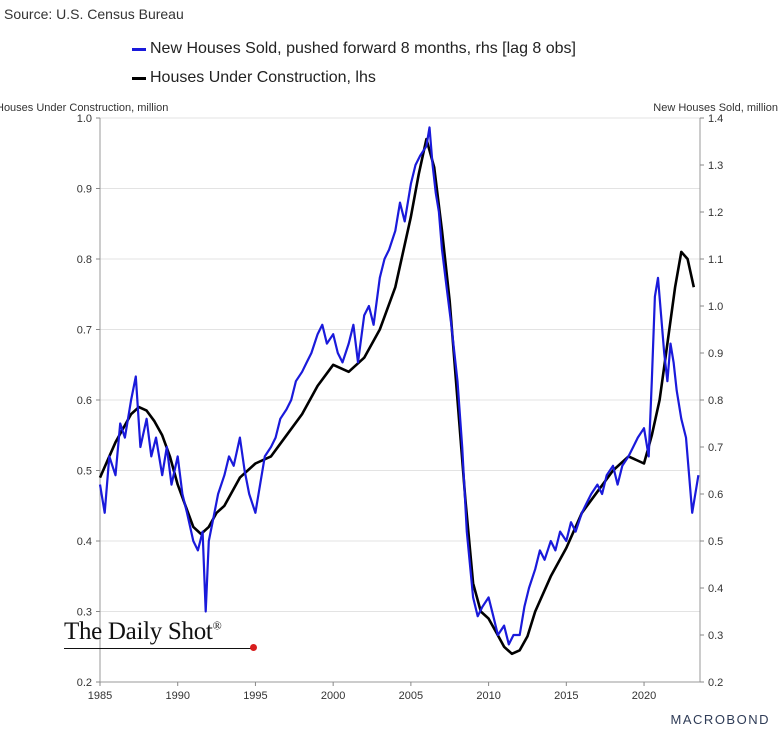 The height and width of the screenshot is (739, 778). Describe the element at coordinates (138, 631) in the screenshot. I see `daily-shot-logo-text: The Daily Shot` at that location.